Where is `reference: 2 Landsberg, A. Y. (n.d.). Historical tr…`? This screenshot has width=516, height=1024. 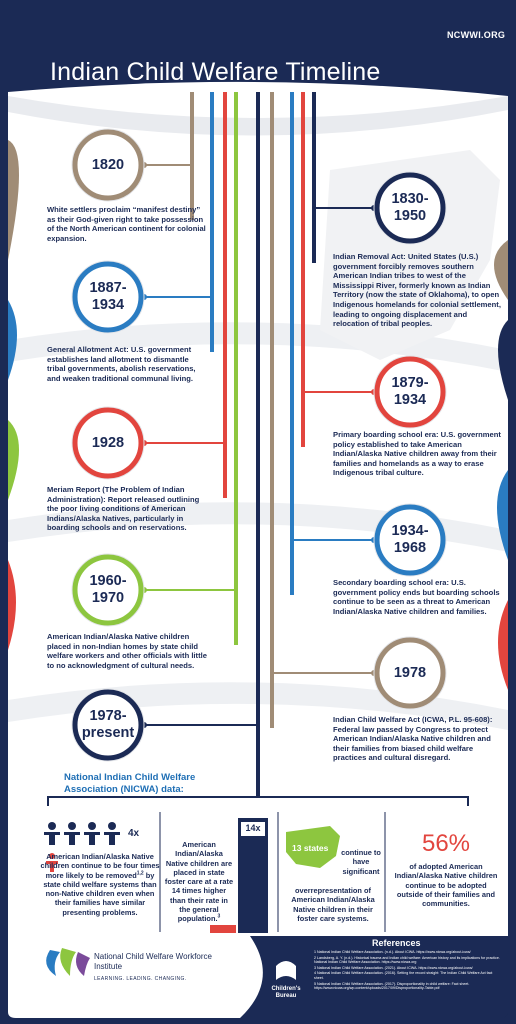 reference: 2 Landsberg, A. Y. (n.d.). Historical tr… is located at coordinates (407, 960).